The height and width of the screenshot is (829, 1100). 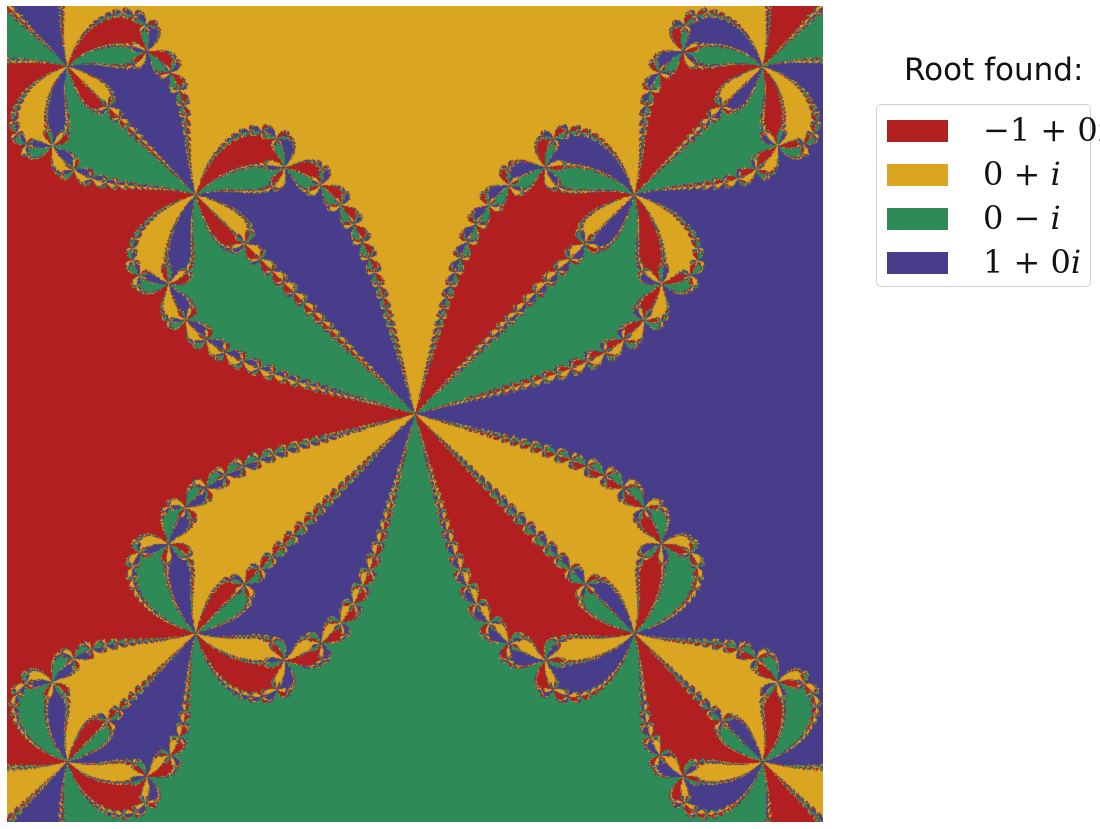 What do you see at coordinates (988, 195) in the screenshot?
I see `legend: −1 + 0i 0 + i 0 − i 1 + 0i` at bounding box center [988, 195].